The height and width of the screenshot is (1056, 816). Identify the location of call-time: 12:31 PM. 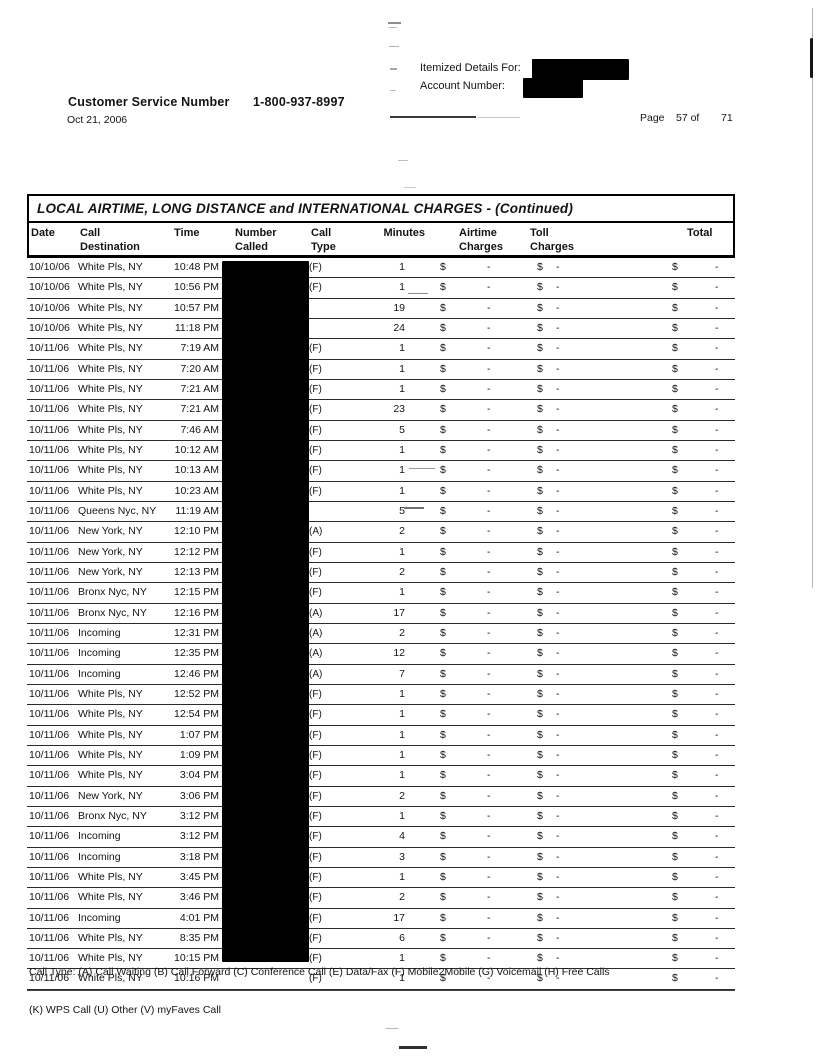
(196, 632).